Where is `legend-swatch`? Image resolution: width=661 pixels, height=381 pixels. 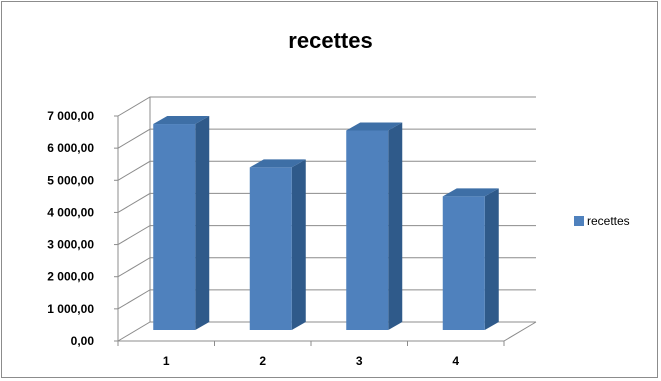
legend-swatch is located at coordinates (579, 221).